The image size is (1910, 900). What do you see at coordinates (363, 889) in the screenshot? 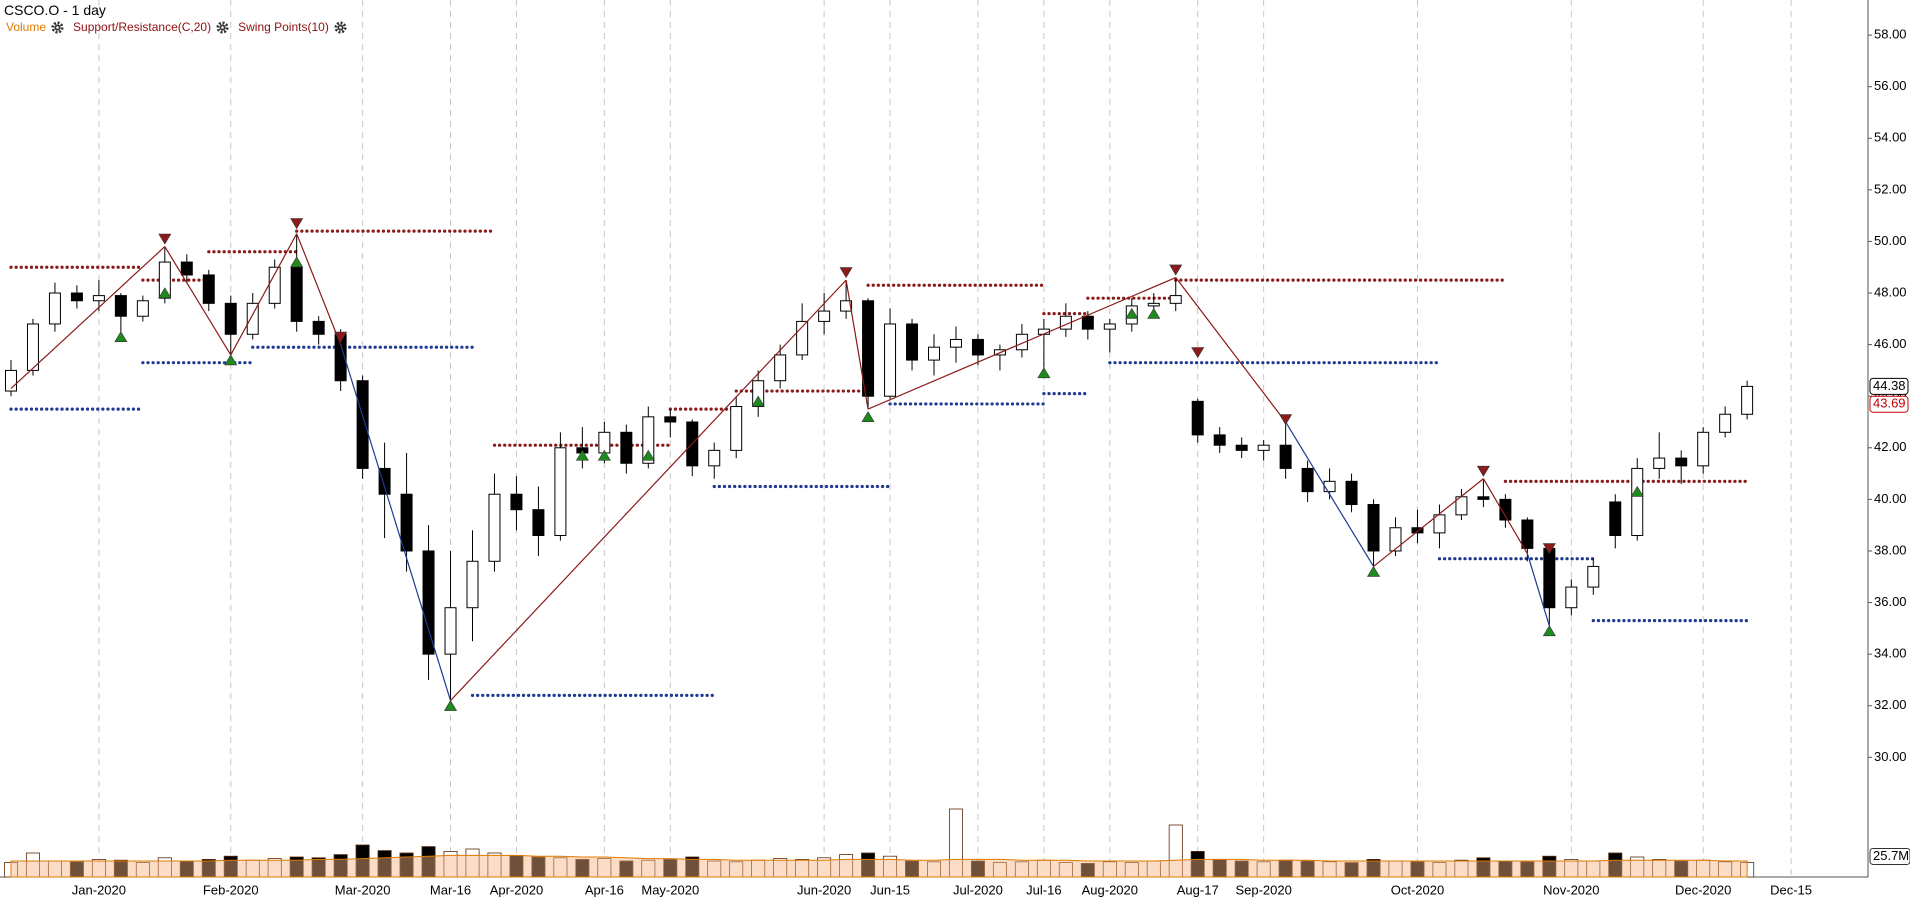
I see `x-tick-label: Mar-2020` at bounding box center [363, 889].